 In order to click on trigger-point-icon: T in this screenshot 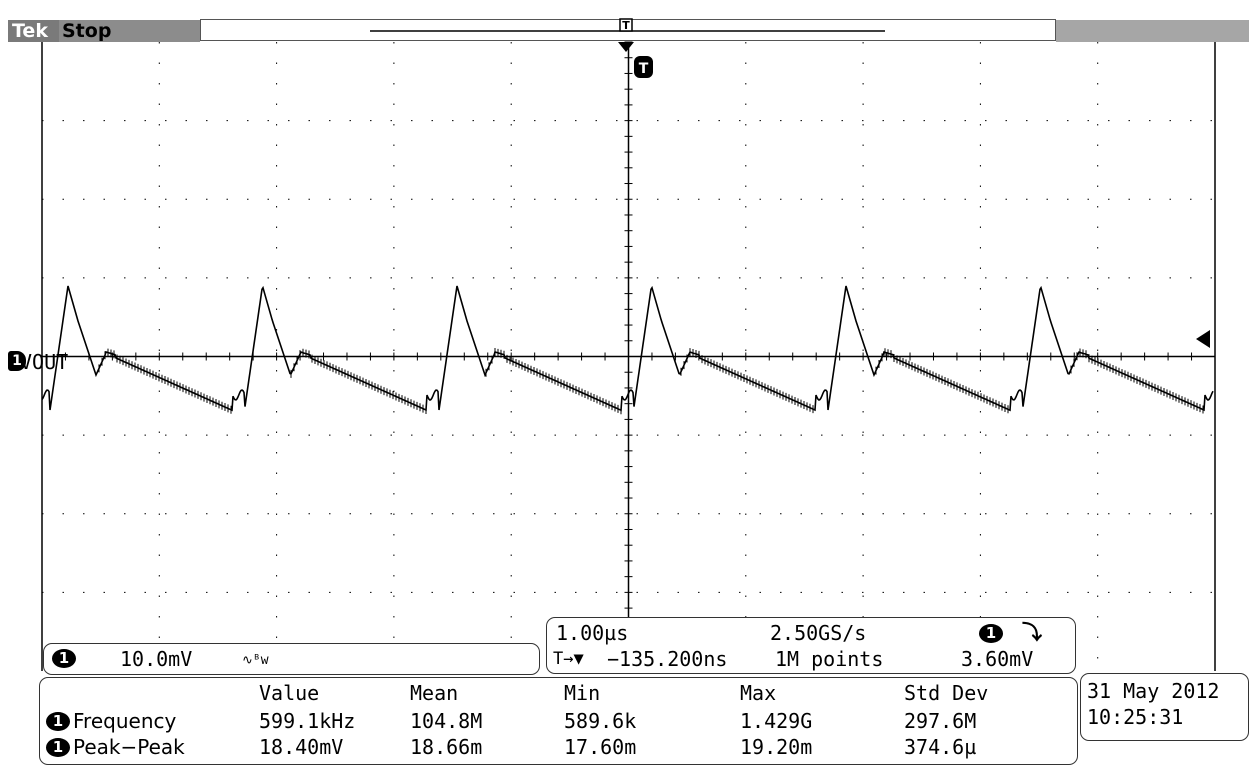, I will do `click(643, 67)`.